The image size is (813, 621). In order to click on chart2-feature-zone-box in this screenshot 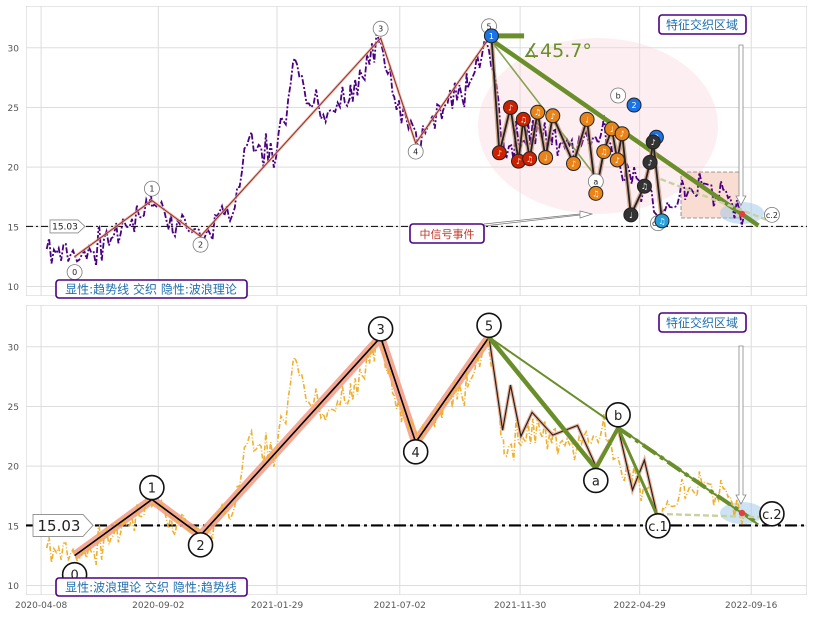, I will do `click(702, 322)`.